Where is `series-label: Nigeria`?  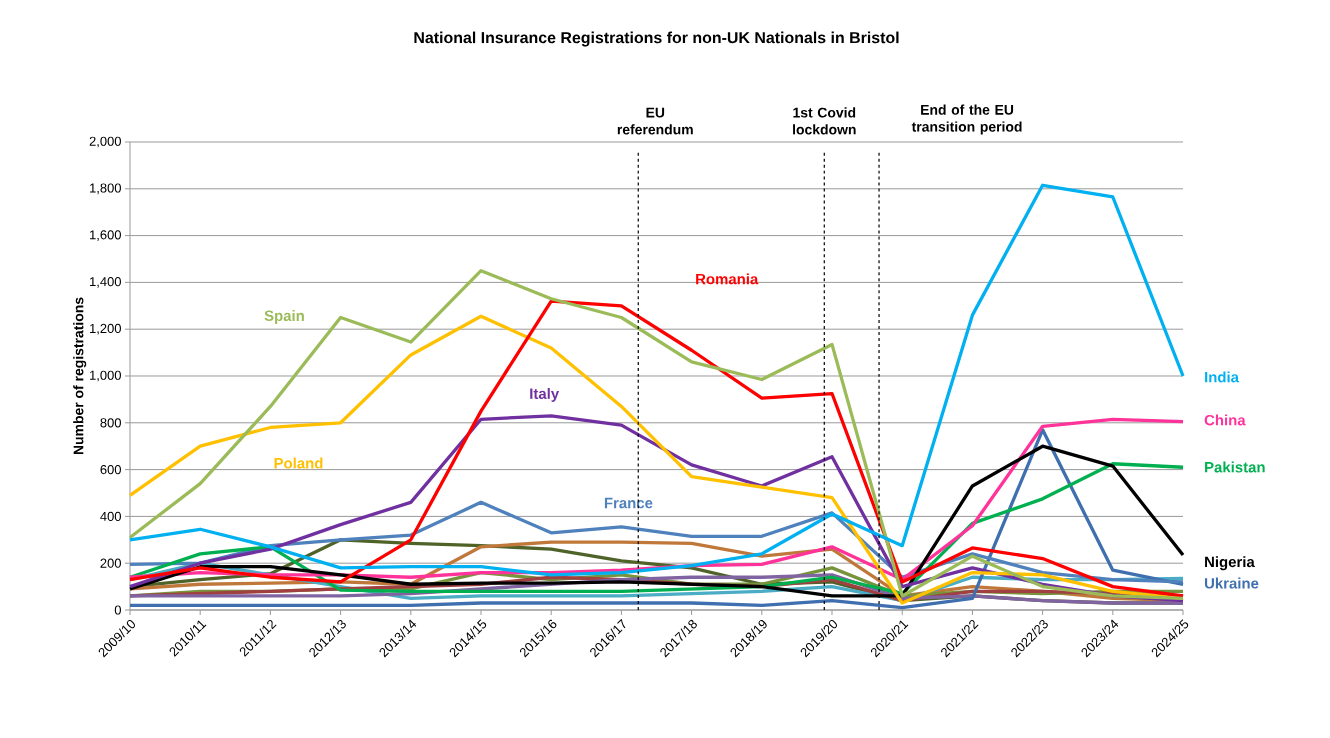
series-label: Nigeria is located at coordinates (1230, 563).